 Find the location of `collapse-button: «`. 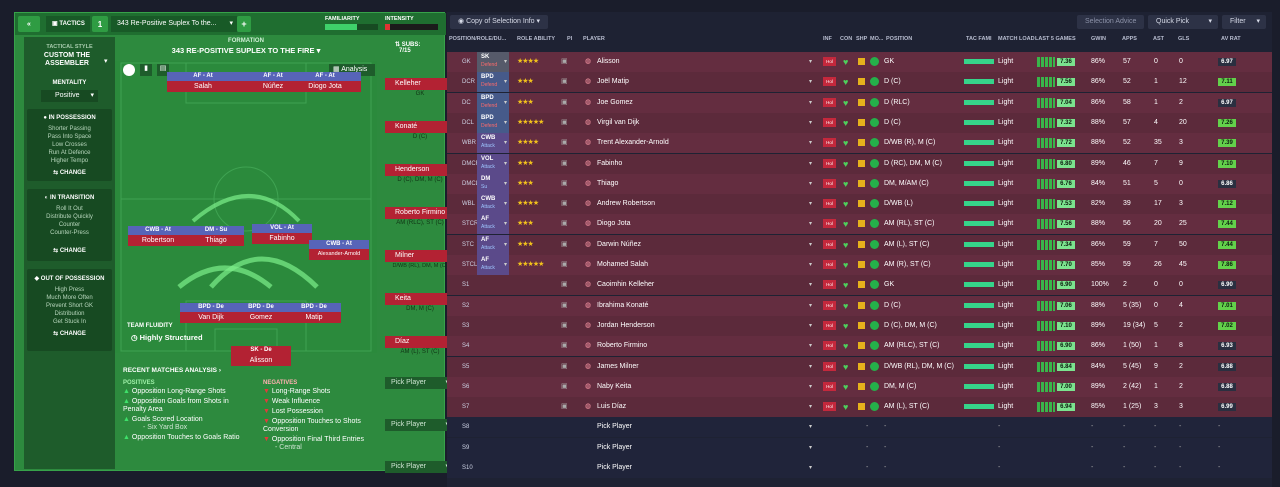

collapse-button: « is located at coordinates (29, 24).